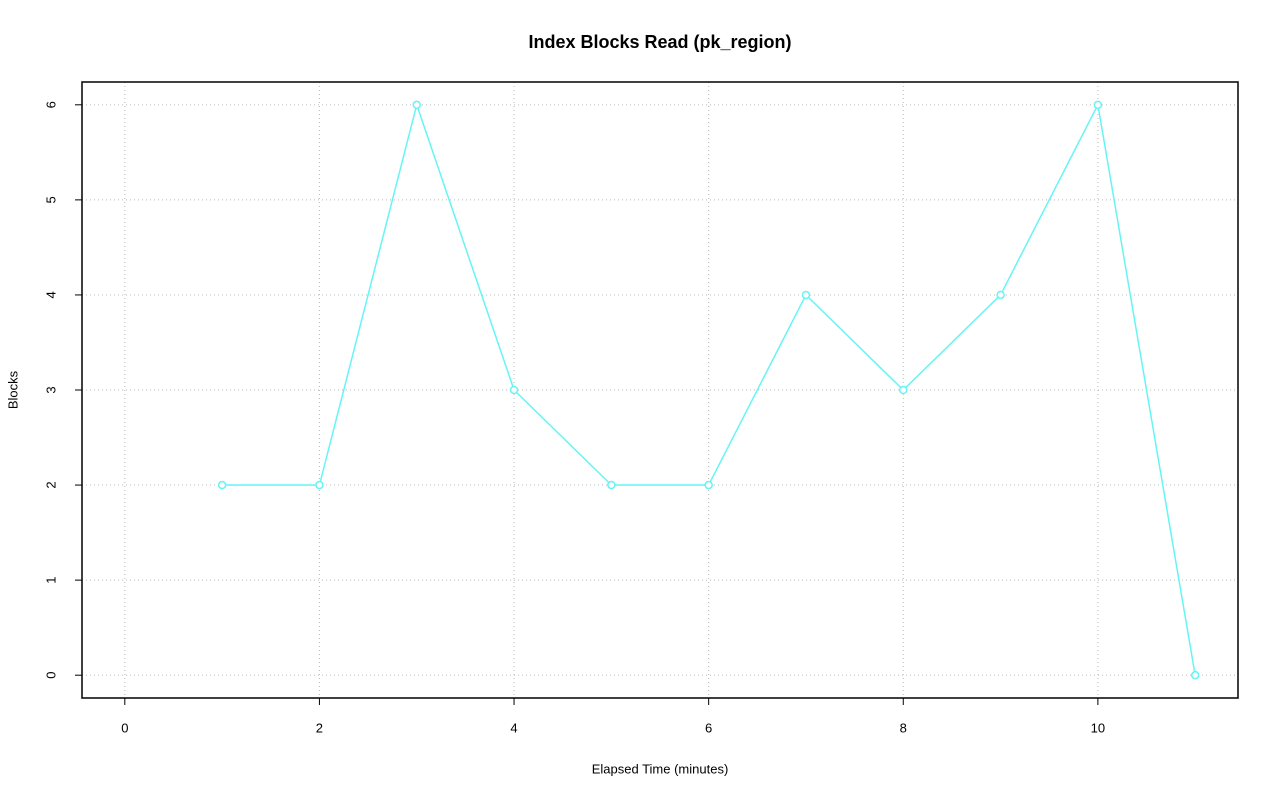 The height and width of the screenshot is (801, 1280). What do you see at coordinates (708, 727) in the screenshot?
I see `x-tick-label: 6` at bounding box center [708, 727].